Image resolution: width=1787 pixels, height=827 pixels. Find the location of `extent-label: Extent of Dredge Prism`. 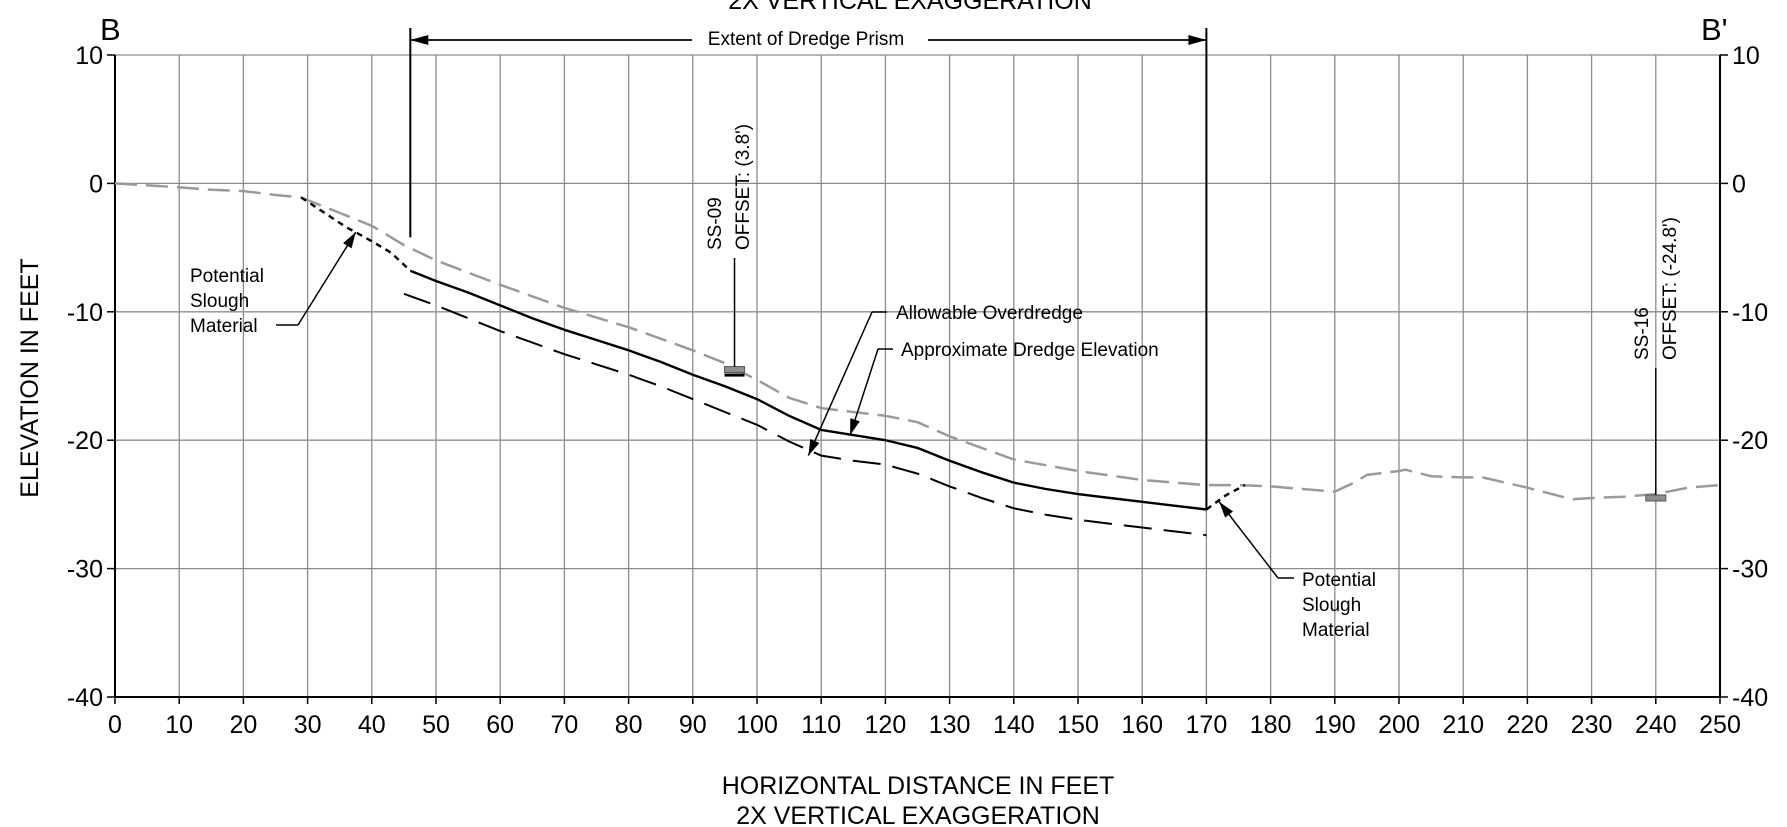

extent-label: Extent of Dredge Prism is located at coordinates (806, 39).